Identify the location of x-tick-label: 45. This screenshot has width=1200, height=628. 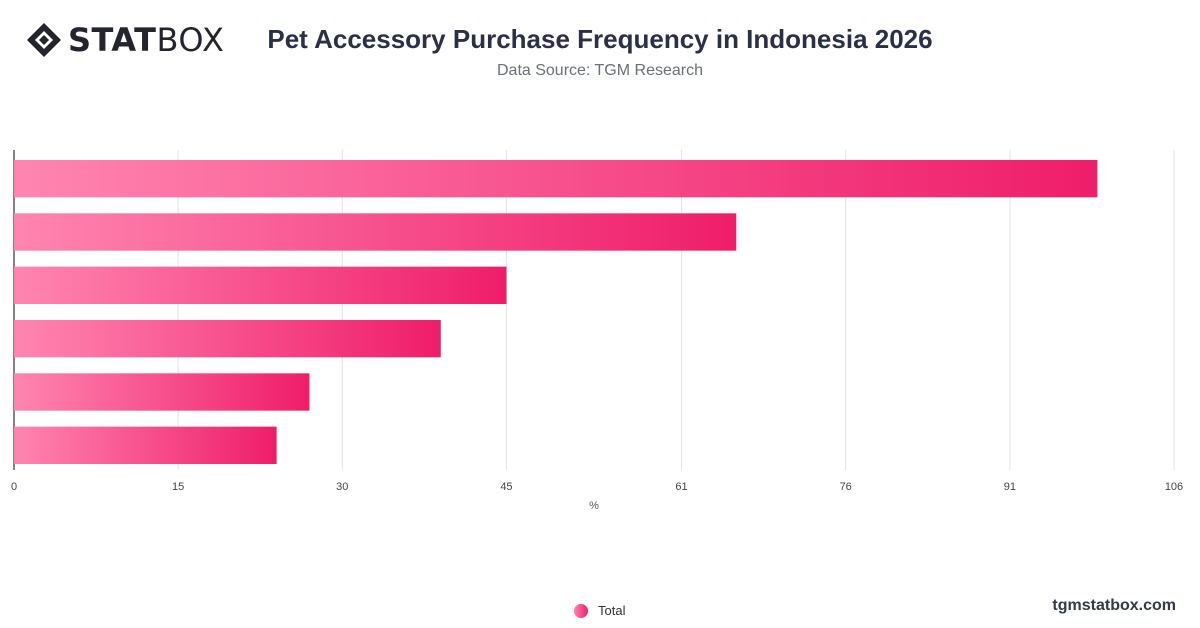
(506, 487).